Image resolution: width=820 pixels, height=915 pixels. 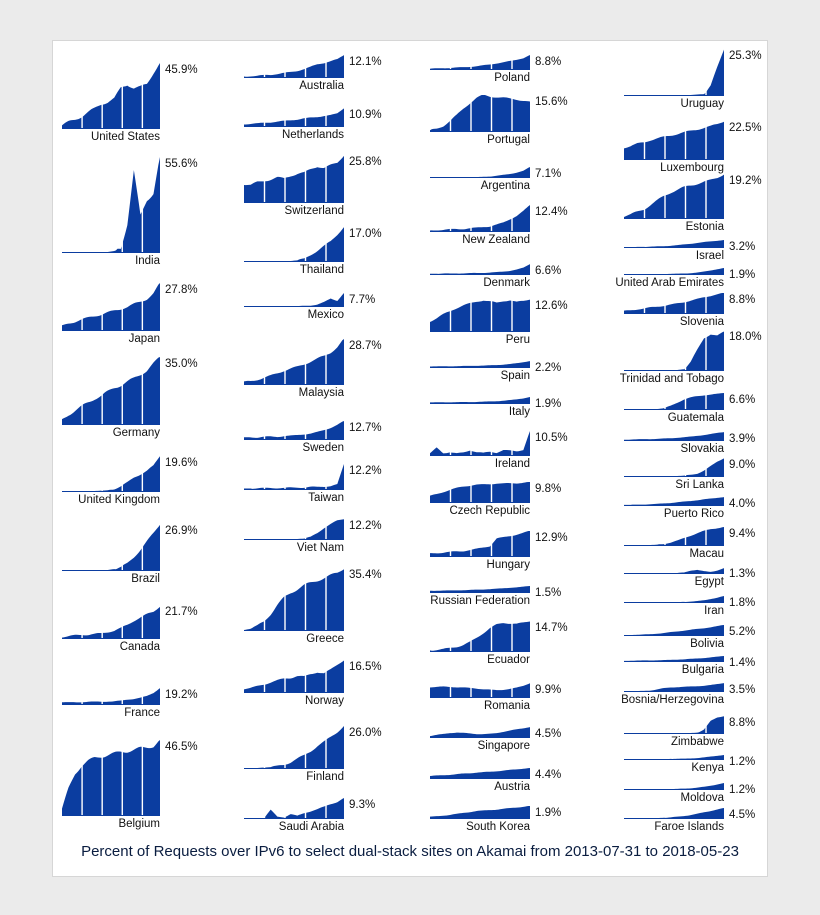 What do you see at coordinates (689, 251) in the screenshot?
I see `panel-israel: Israel 3.2%` at bounding box center [689, 251].